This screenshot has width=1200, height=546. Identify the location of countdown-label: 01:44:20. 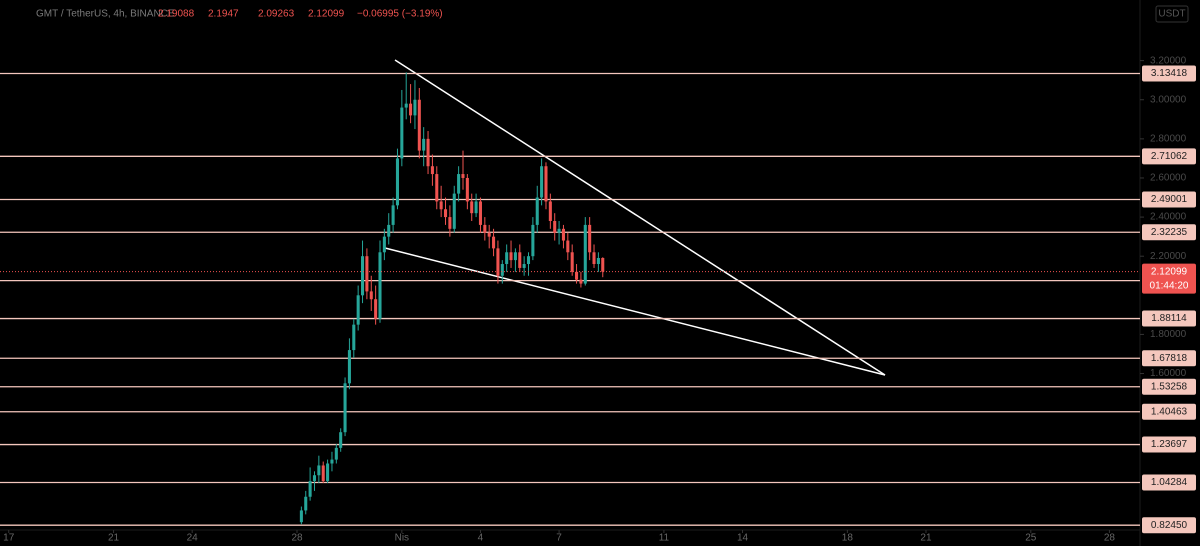
(1169, 285).